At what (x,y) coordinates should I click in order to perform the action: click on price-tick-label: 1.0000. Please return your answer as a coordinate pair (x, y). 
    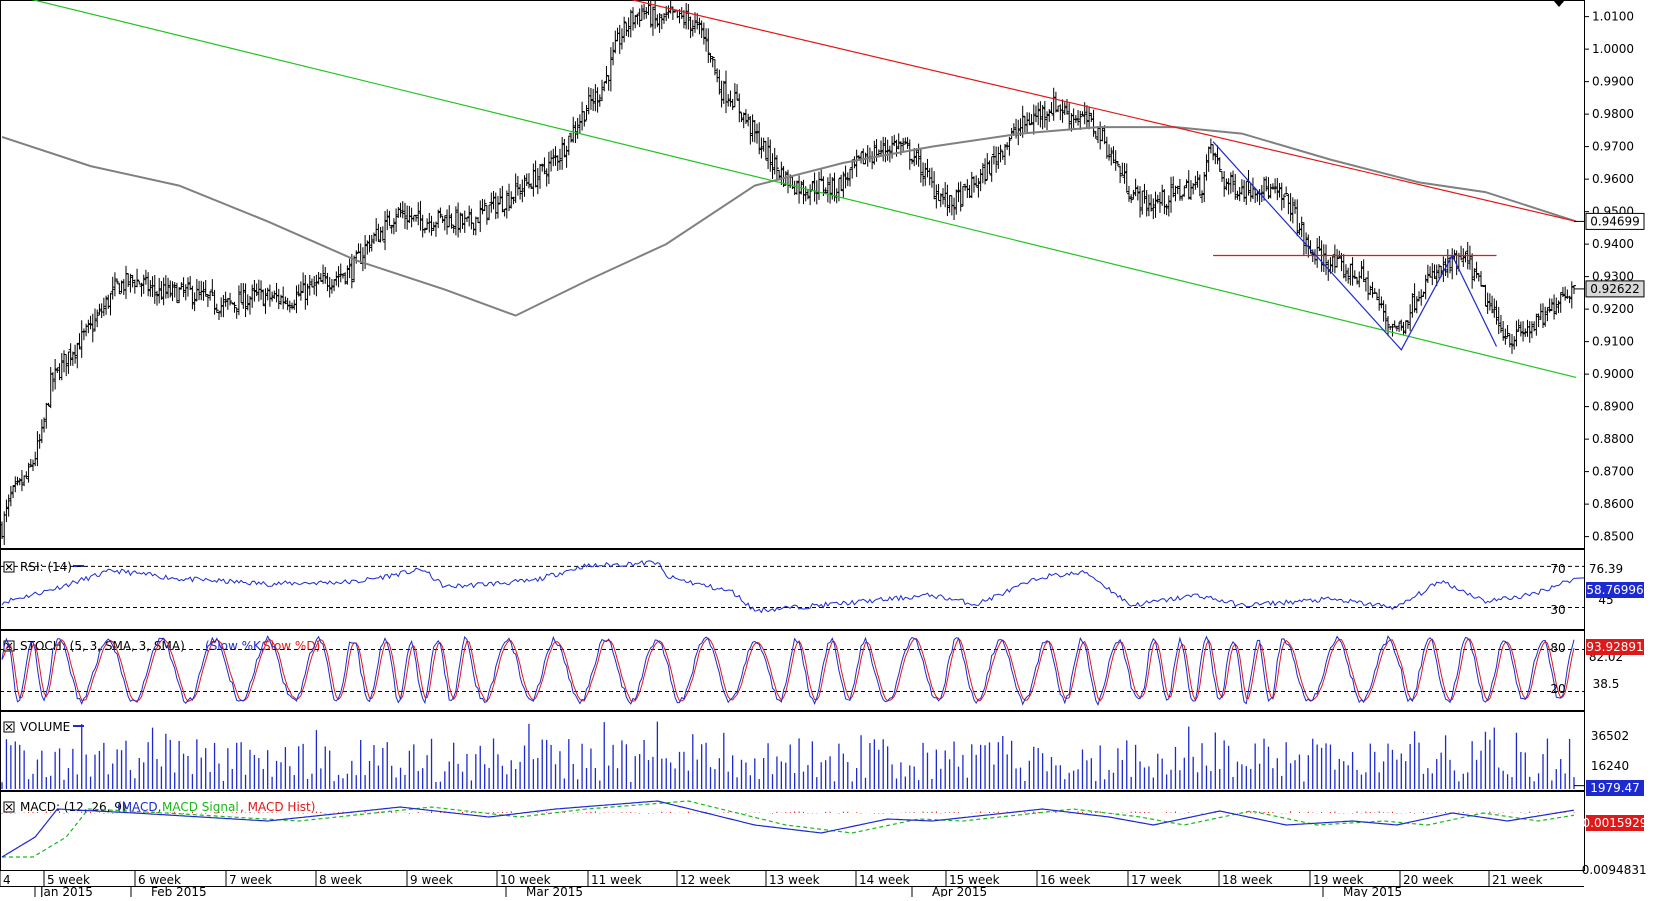
    Looking at the image, I should click on (1613, 49).